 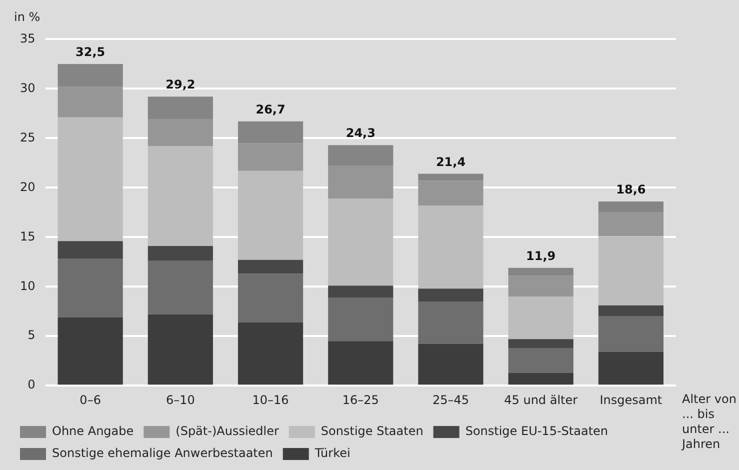 What do you see at coordinates (32, 385) in the screenshot?
I see `y-tick-label: 0` at bounding box center [32, 385].